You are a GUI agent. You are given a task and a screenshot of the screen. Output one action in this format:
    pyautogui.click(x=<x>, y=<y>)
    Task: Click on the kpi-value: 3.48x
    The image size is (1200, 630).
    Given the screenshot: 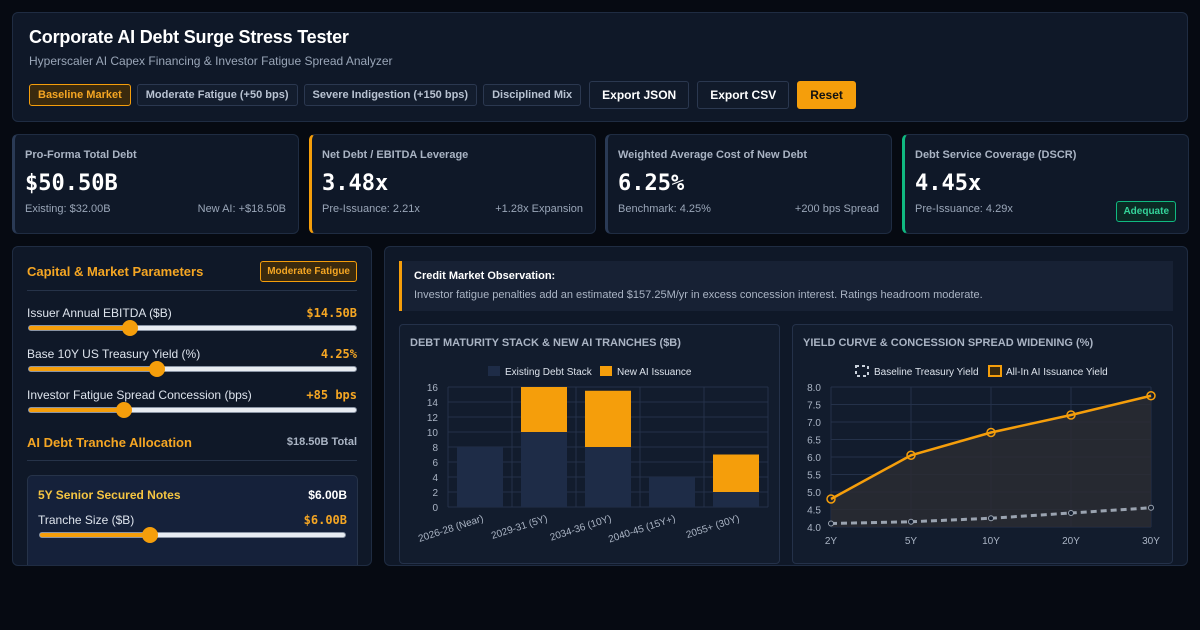 What is the action you would take?
    pyautogui.click(x=355, y=183)
    